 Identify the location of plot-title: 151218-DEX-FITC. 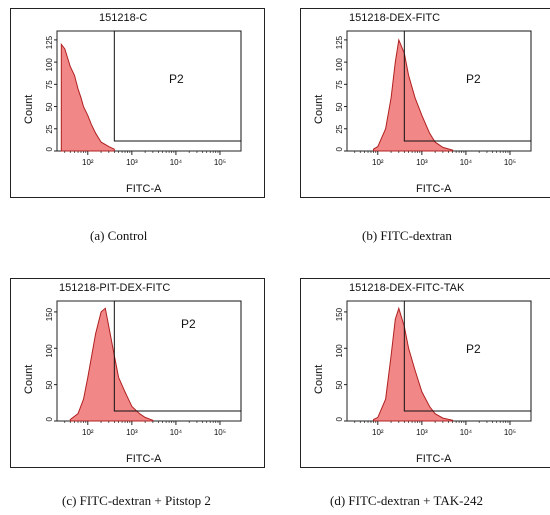
(395, 18).